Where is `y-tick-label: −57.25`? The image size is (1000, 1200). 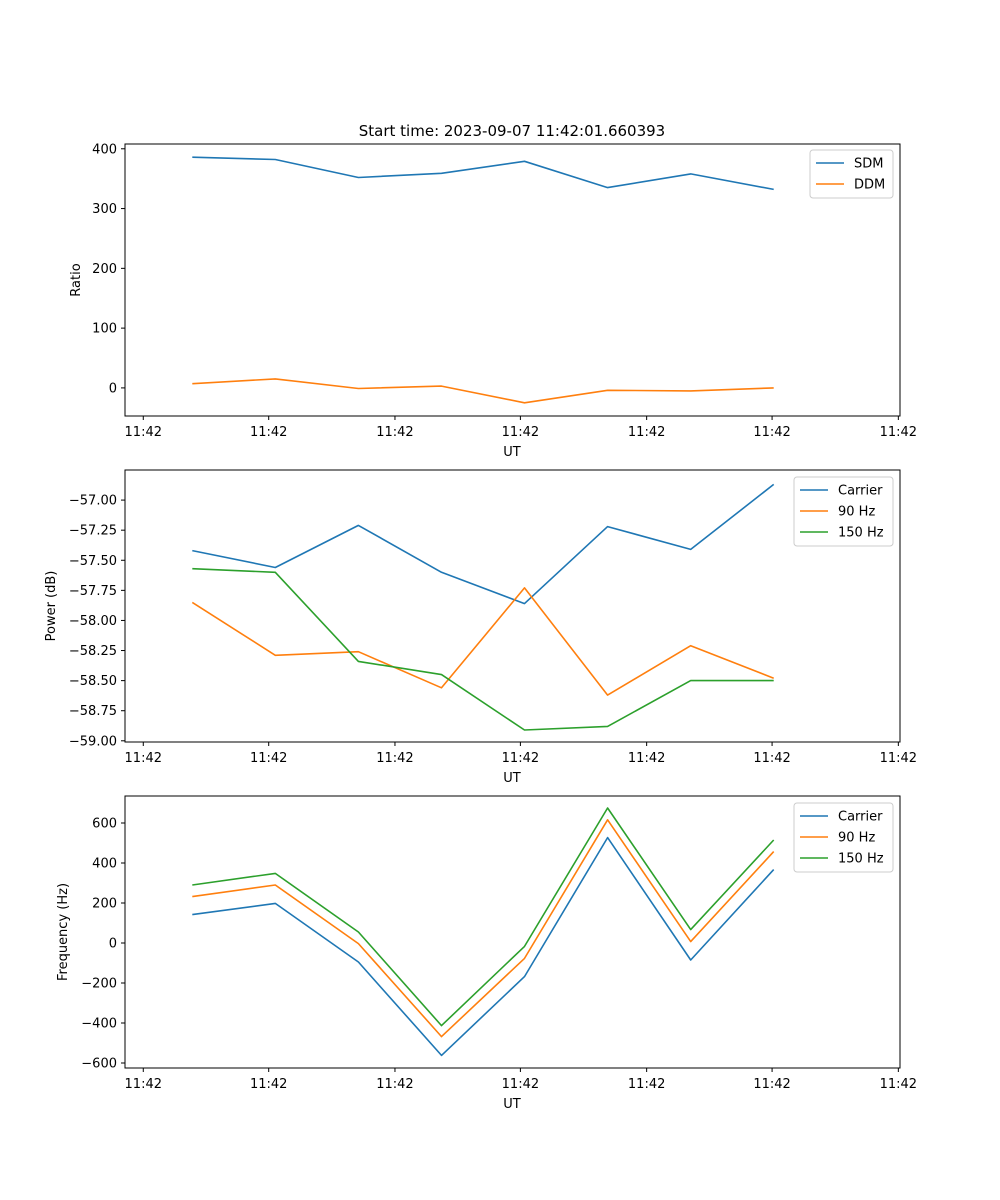 y-tick-label: −57.25 is located at coordinates (93, 531).